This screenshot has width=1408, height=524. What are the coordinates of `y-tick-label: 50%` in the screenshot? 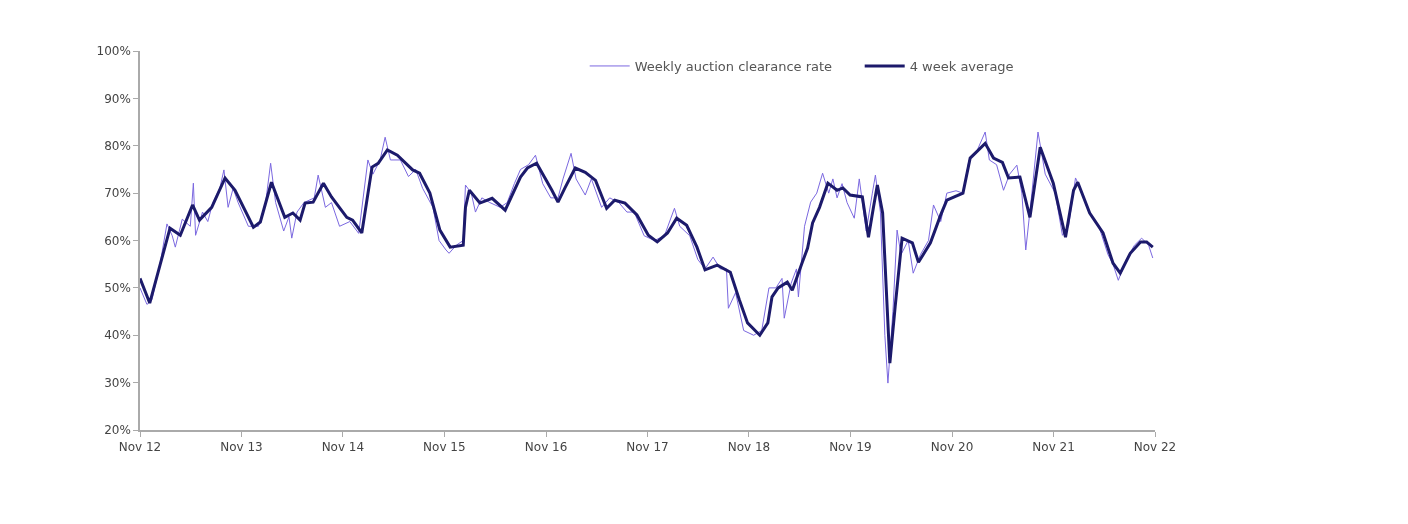 It's located at (117, 288).